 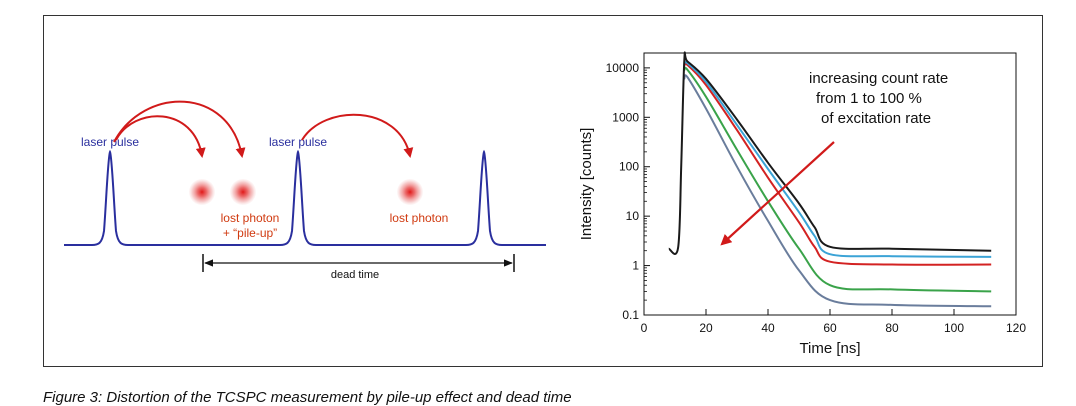 What do you see at coordinates (635, 266) in the screenshot?
I see `y-tick-label: 1` at bounding box center [635, 266].